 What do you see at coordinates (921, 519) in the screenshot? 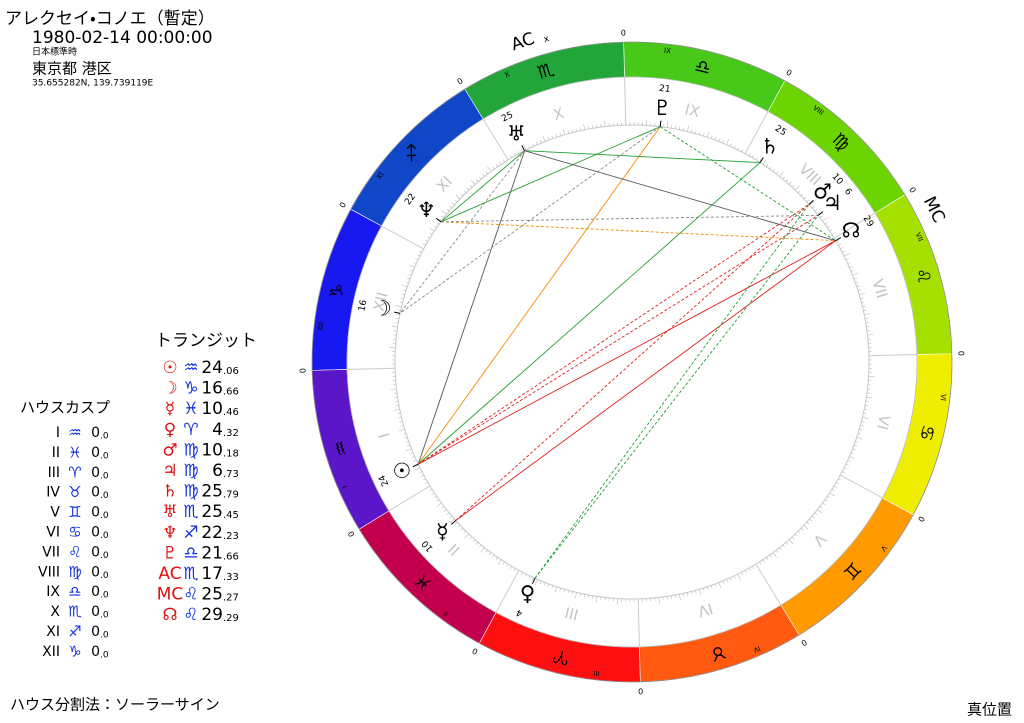
I see `cusp-degree: 0` at bounding box center [921, 519].